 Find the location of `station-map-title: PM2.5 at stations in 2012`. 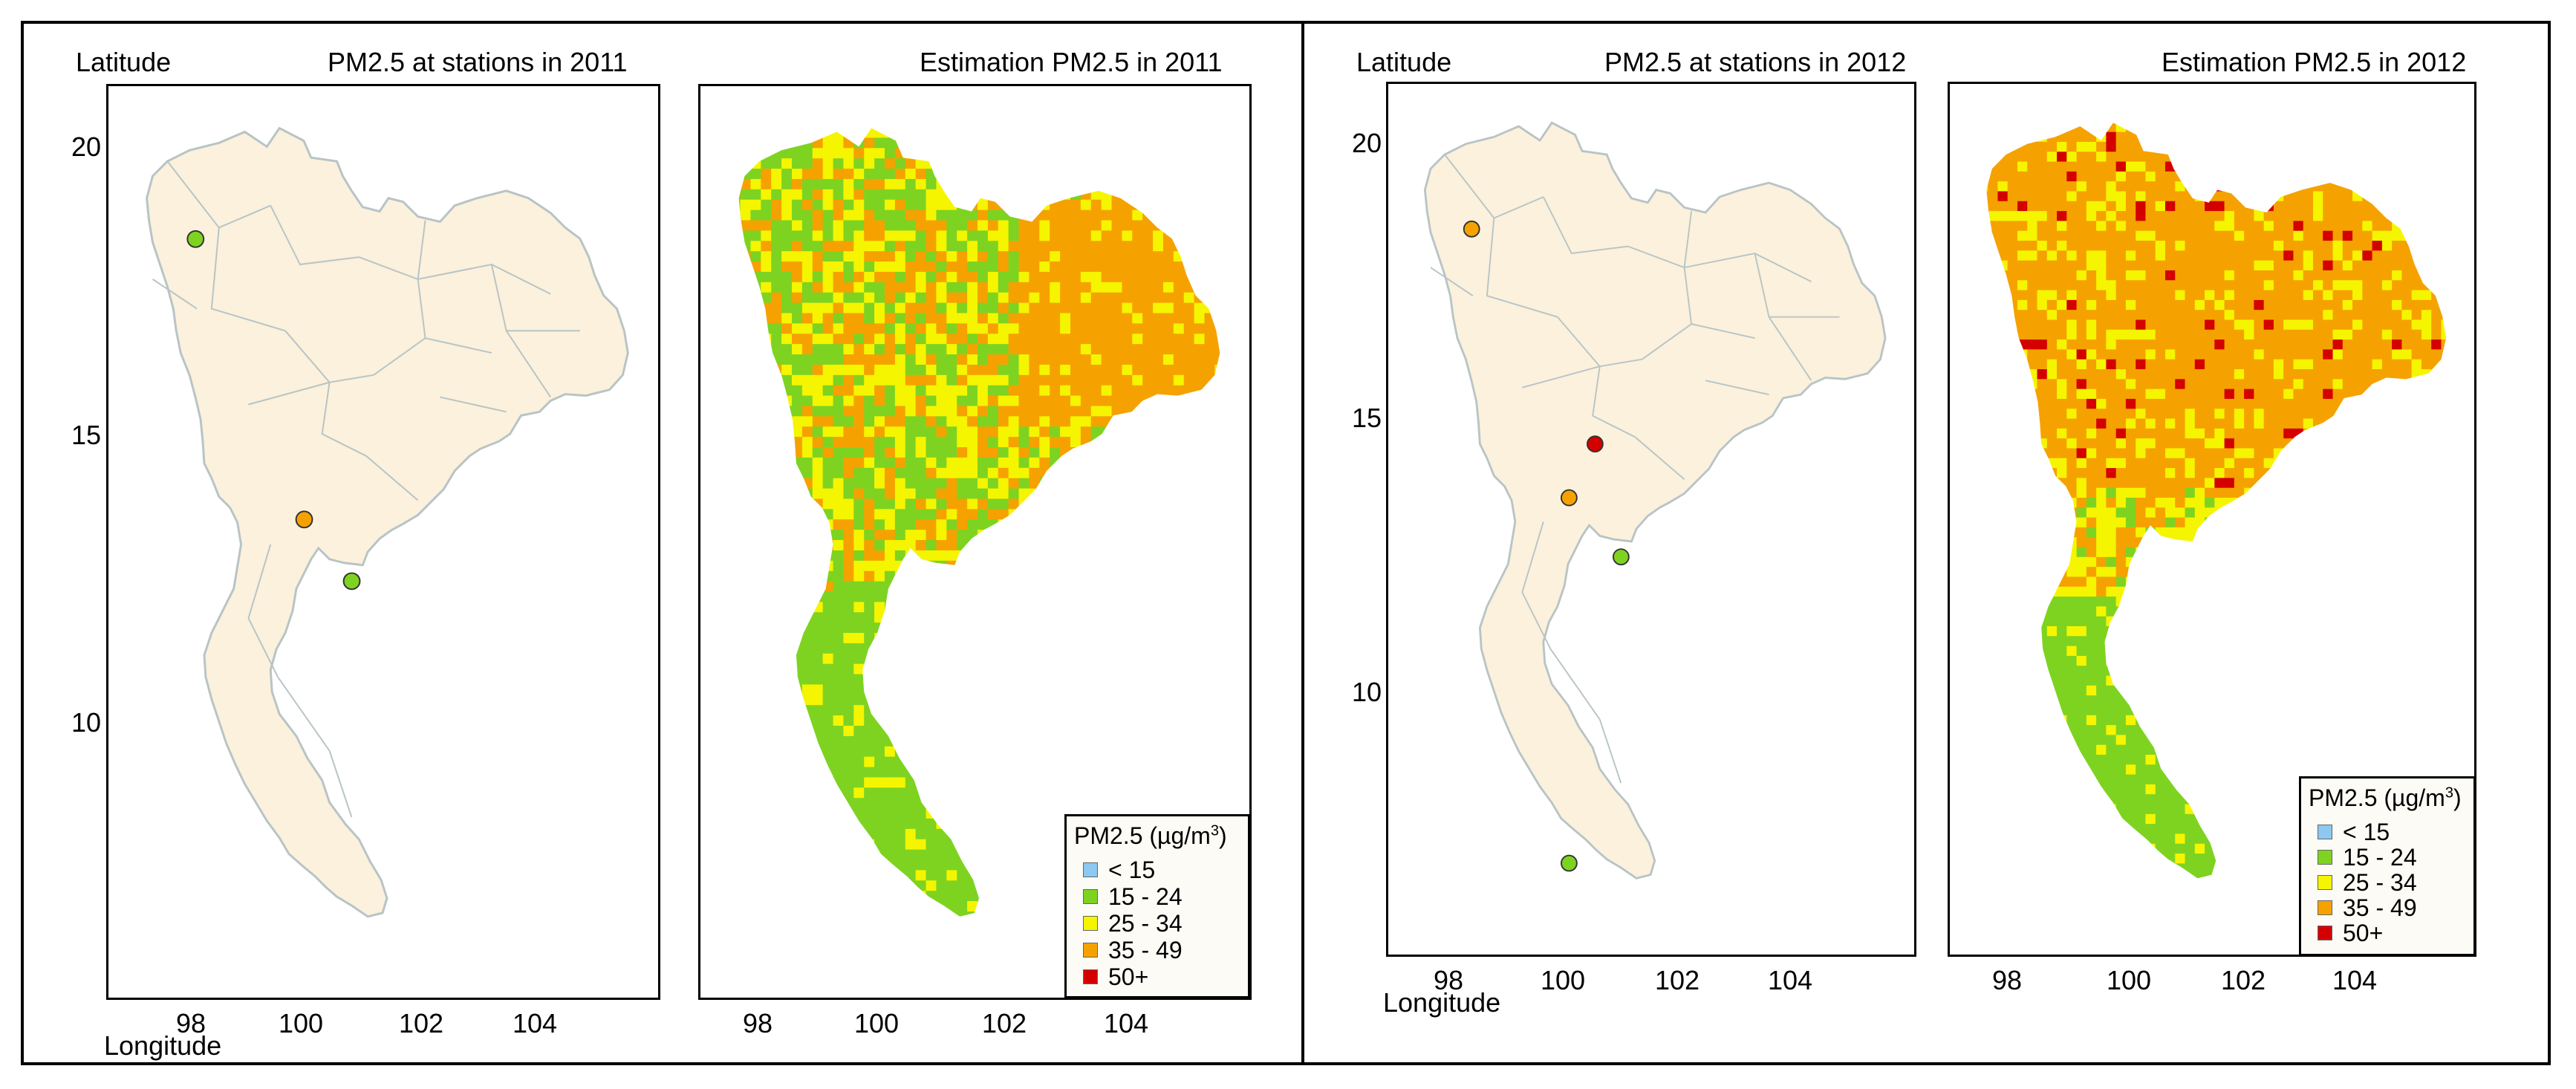

station-map-title: PM2.5 at stations in 2012 is located at coordinates (1755, 62).